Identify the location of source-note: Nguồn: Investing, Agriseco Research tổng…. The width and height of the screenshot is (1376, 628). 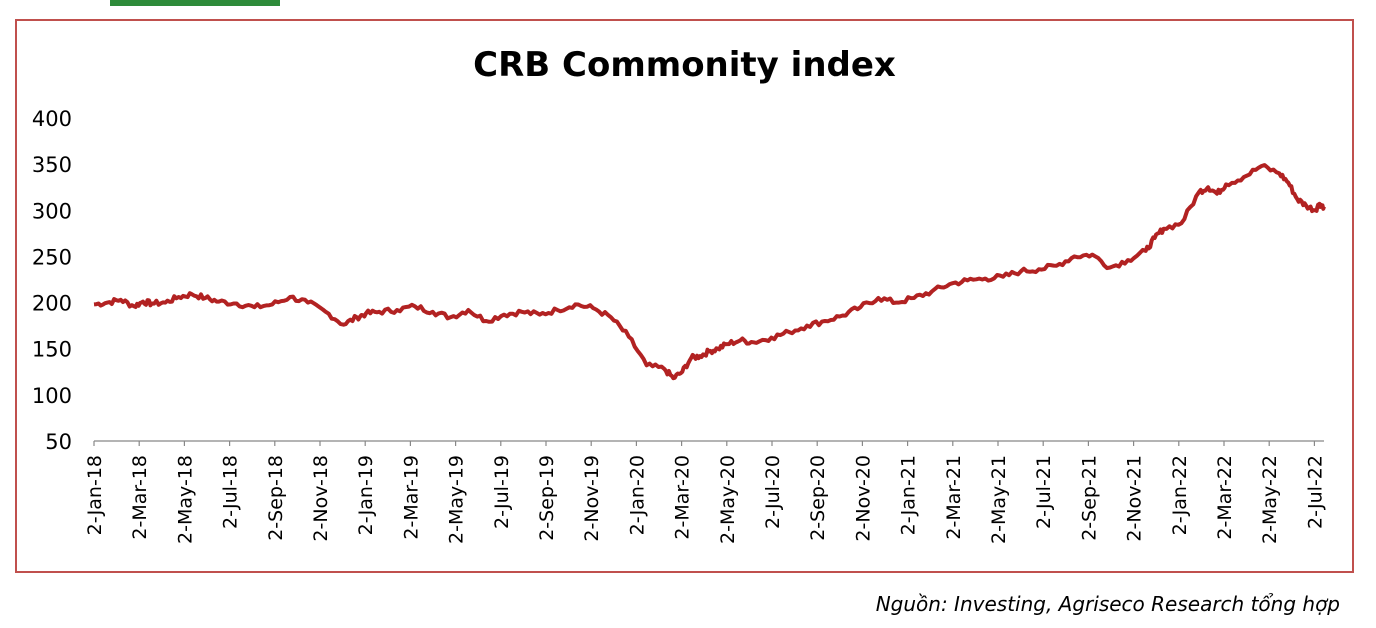
(1107, 604).